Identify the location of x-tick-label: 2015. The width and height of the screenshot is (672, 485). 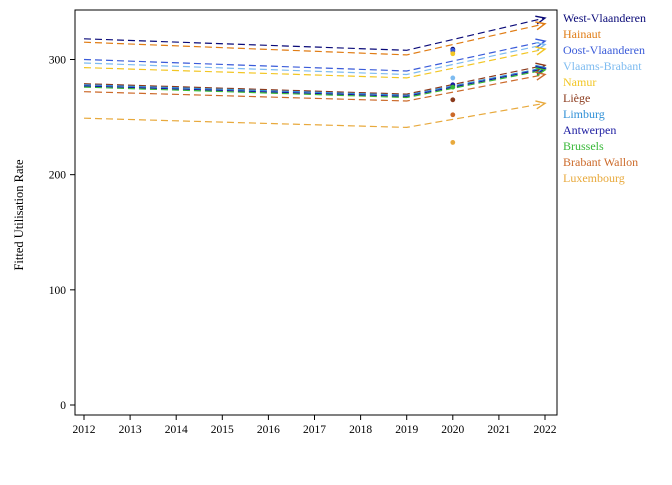
(222, 430).